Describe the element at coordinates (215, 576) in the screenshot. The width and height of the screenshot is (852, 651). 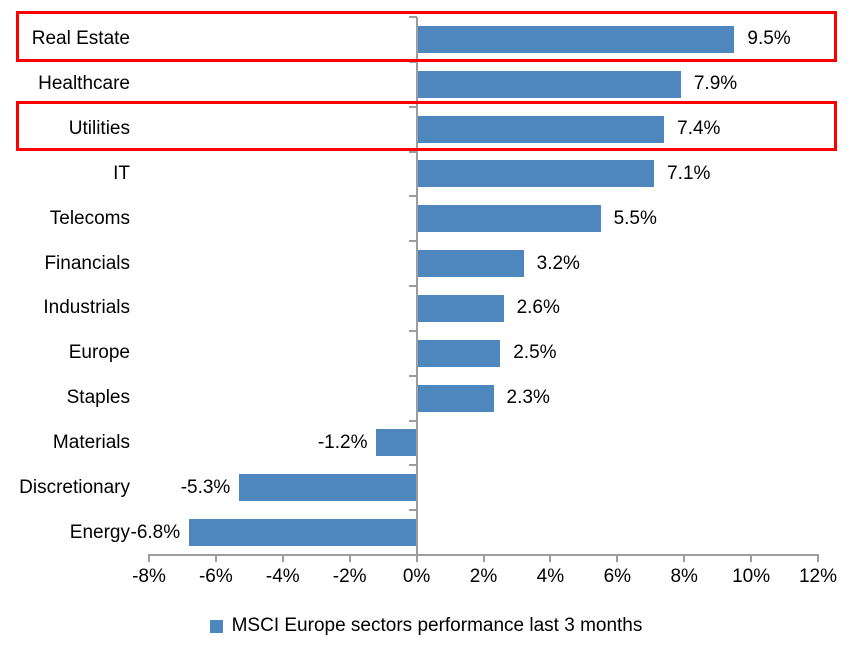
I see `x-axis-tick-label: -6%` at that location.